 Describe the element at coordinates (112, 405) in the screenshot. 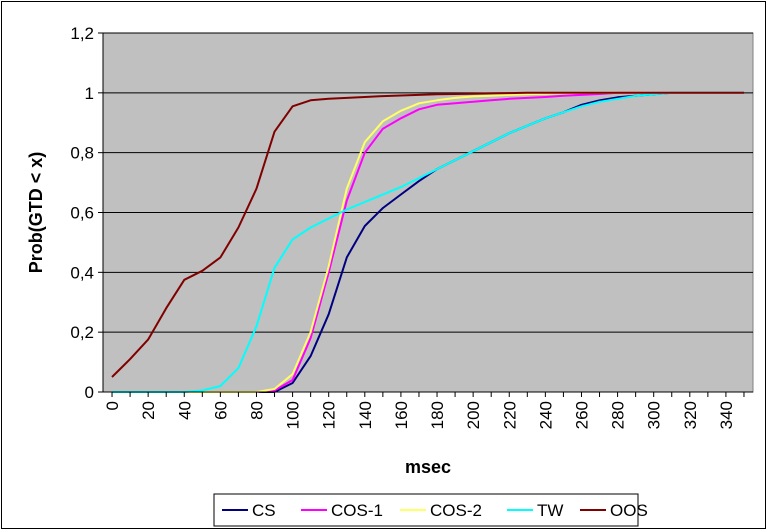

I see `x-tick-label: 0` at that location.